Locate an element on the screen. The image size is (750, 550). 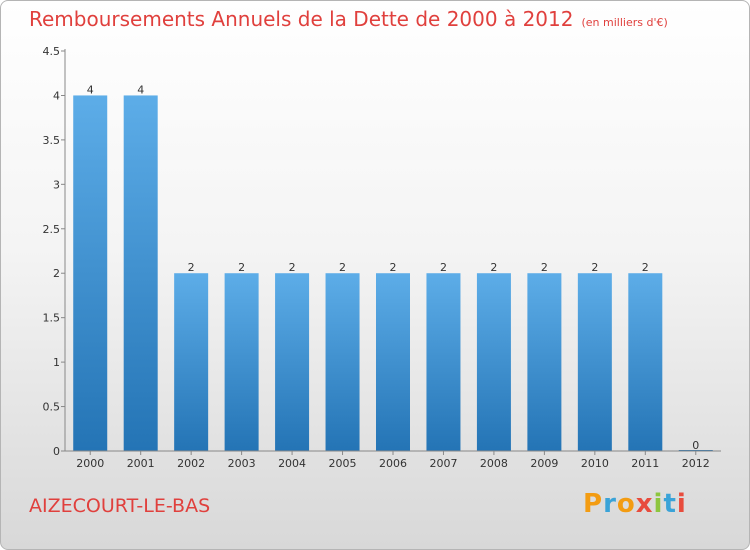
logo-letter: x is located at coordinates (644, 504).